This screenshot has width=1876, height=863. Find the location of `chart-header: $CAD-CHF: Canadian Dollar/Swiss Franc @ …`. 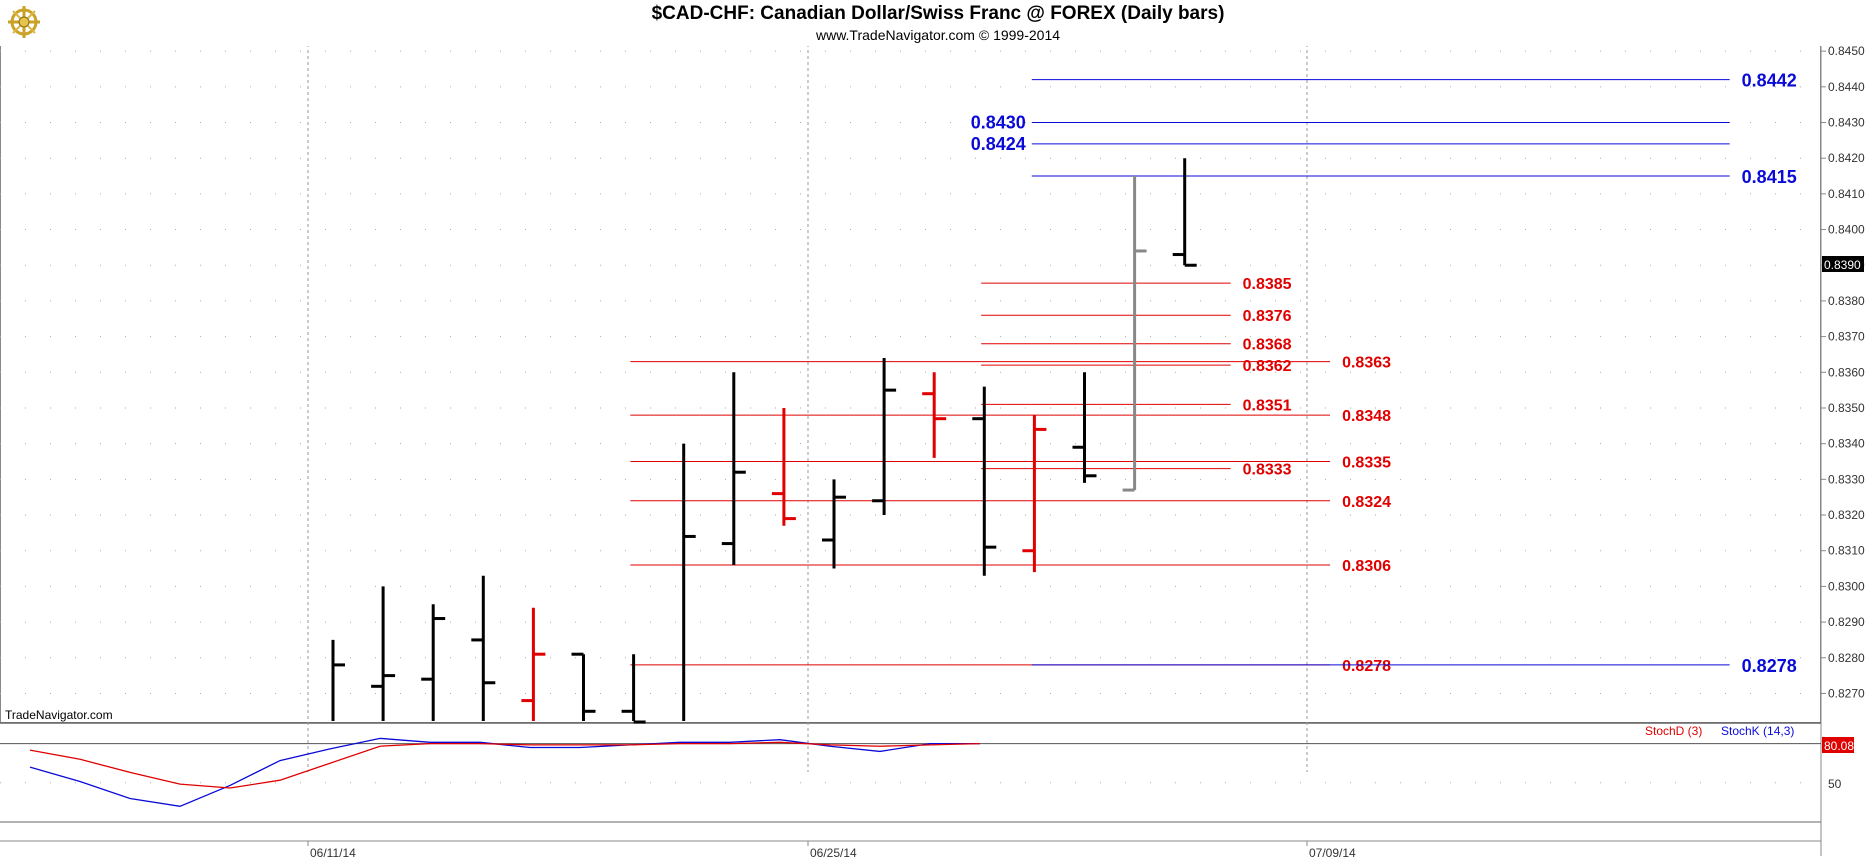

chart-header: $CAD-CHF: Canadian Dollar/Swiss Franc @ … is located at coordinates (938, 23).